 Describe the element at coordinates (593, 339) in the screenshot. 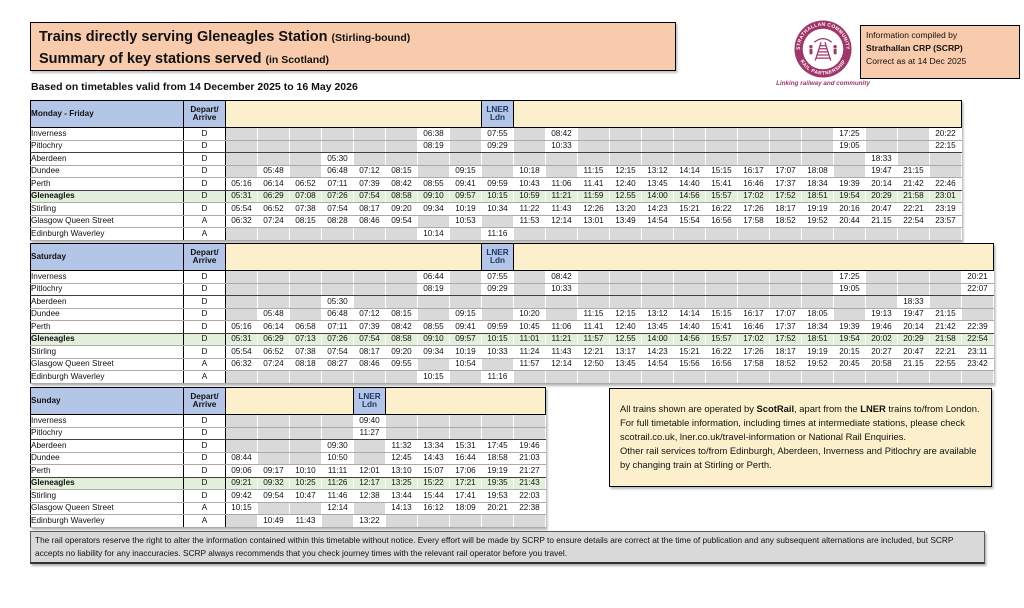

I see `time-cell: 11:57` at that location.